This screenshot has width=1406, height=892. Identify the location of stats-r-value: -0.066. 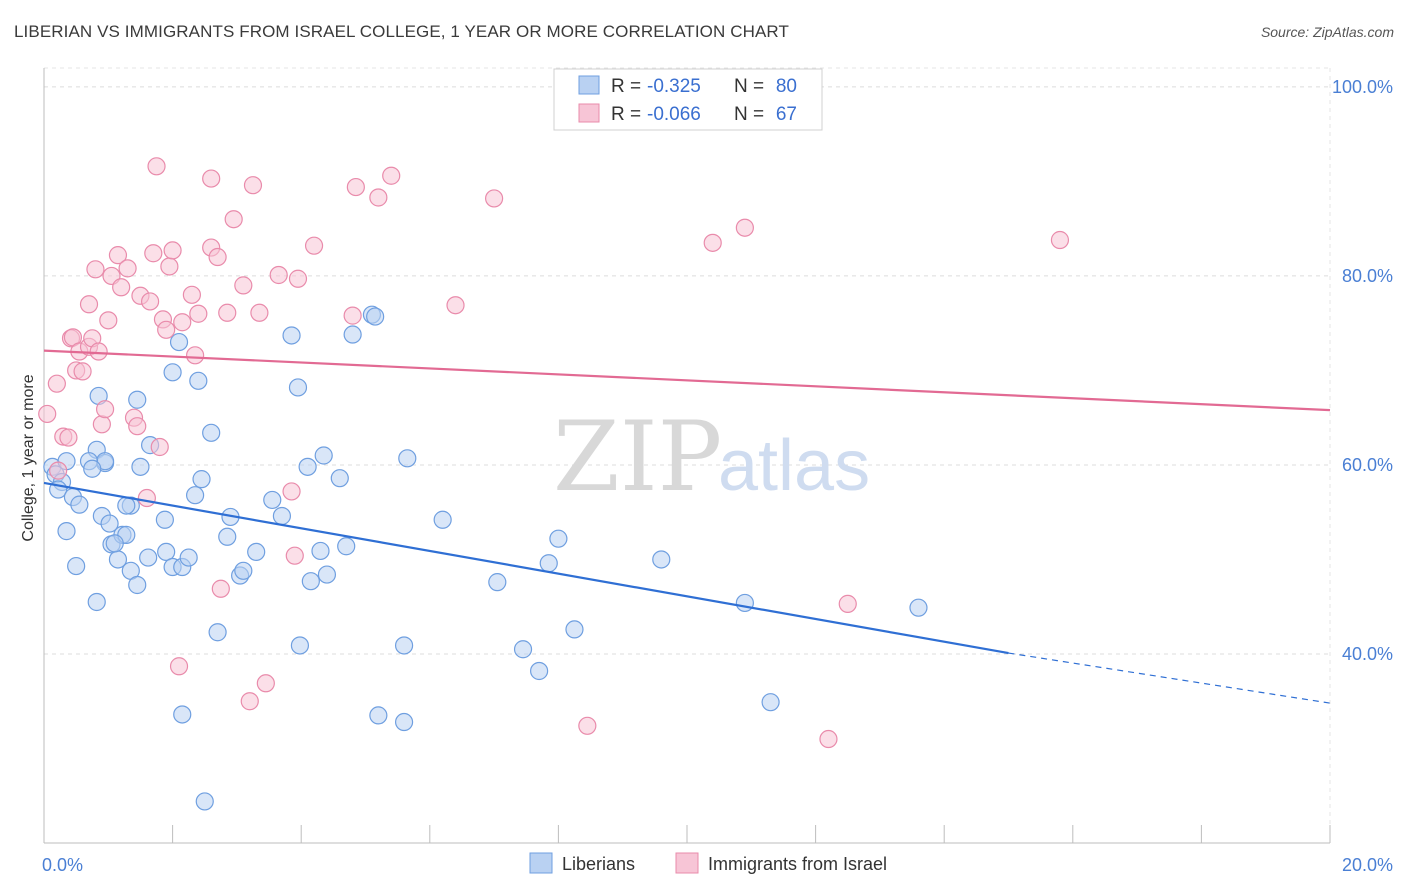
(674, 114).